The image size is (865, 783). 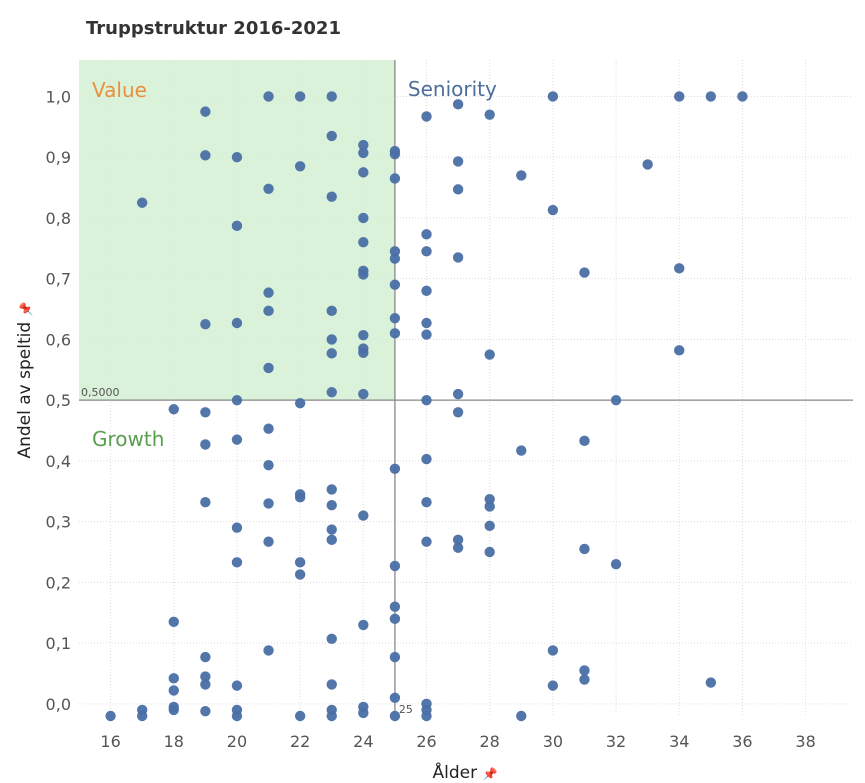 What do you see at coordinates (742, 741) in the screenshot?
I see `x-tick-label: 36` at bounding box center [742, 741].